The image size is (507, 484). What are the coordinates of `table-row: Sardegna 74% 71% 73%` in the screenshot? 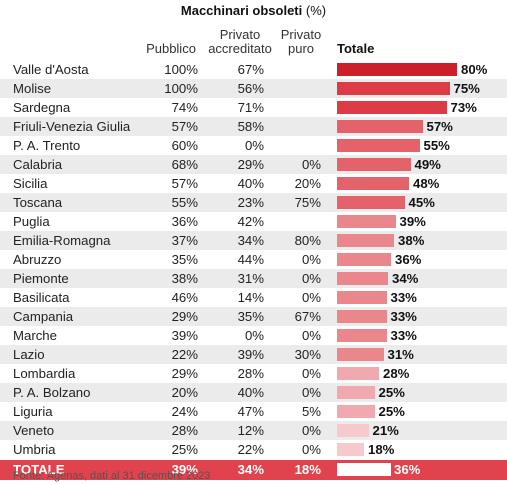 It's located at (253, 107).